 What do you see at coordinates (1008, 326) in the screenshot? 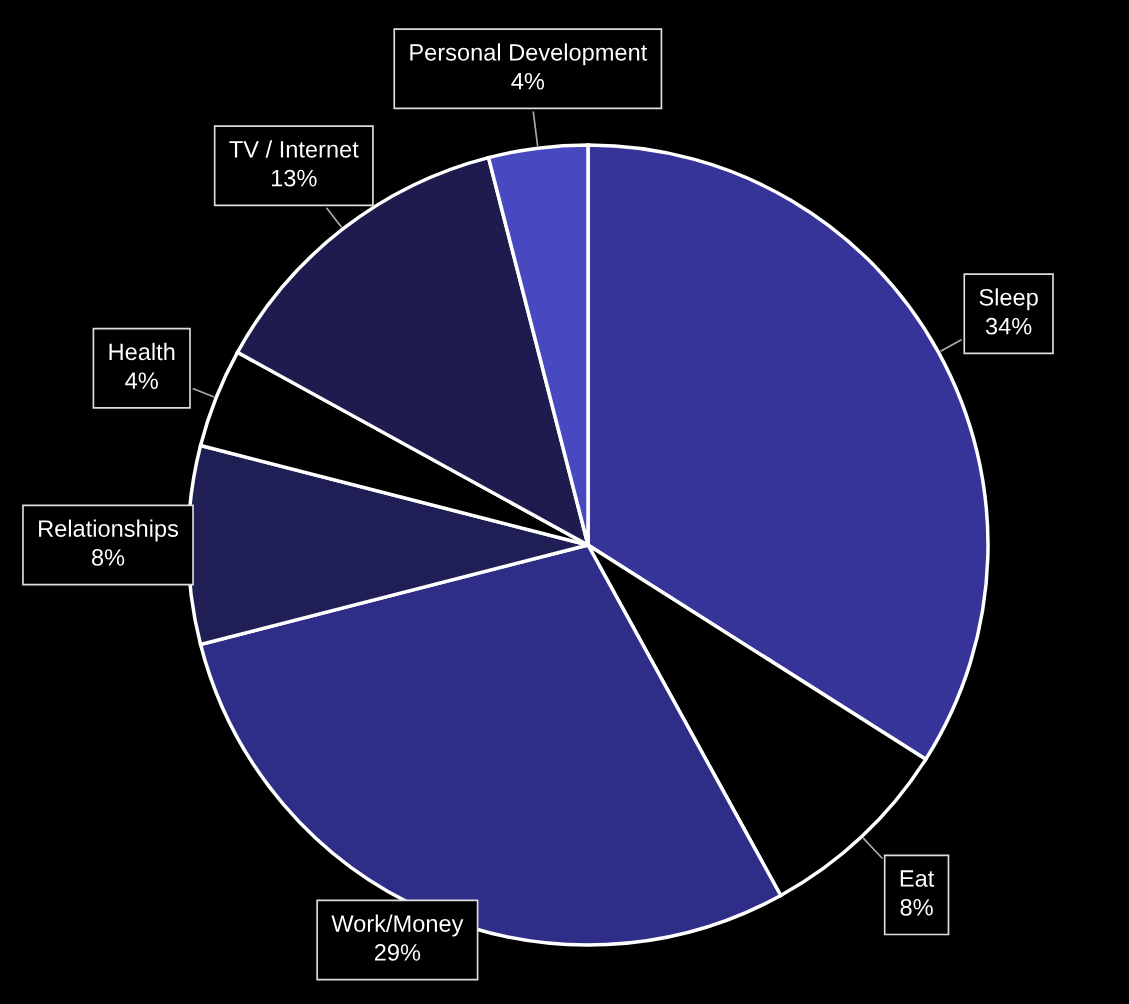
I see `data-label: 34%` at bounding box center [1008, 326].